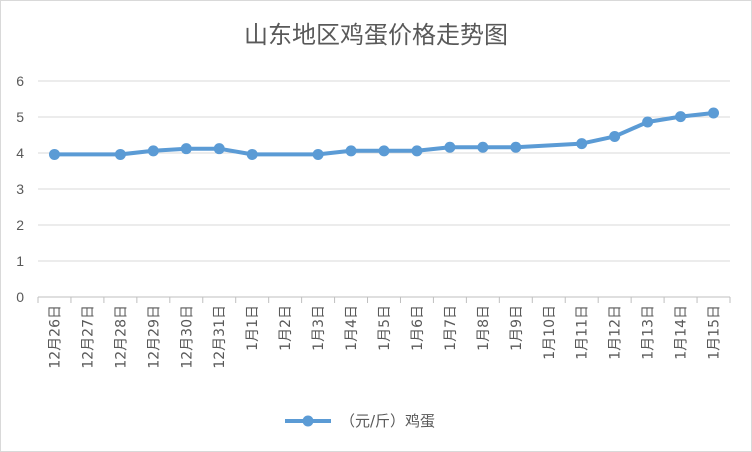 This screenshot has height=452, width=752. What do you see at coordinates (253, 328) in the screenshot?
I see `x-tick-label: 1月1日` at bounding box center [253, 328].